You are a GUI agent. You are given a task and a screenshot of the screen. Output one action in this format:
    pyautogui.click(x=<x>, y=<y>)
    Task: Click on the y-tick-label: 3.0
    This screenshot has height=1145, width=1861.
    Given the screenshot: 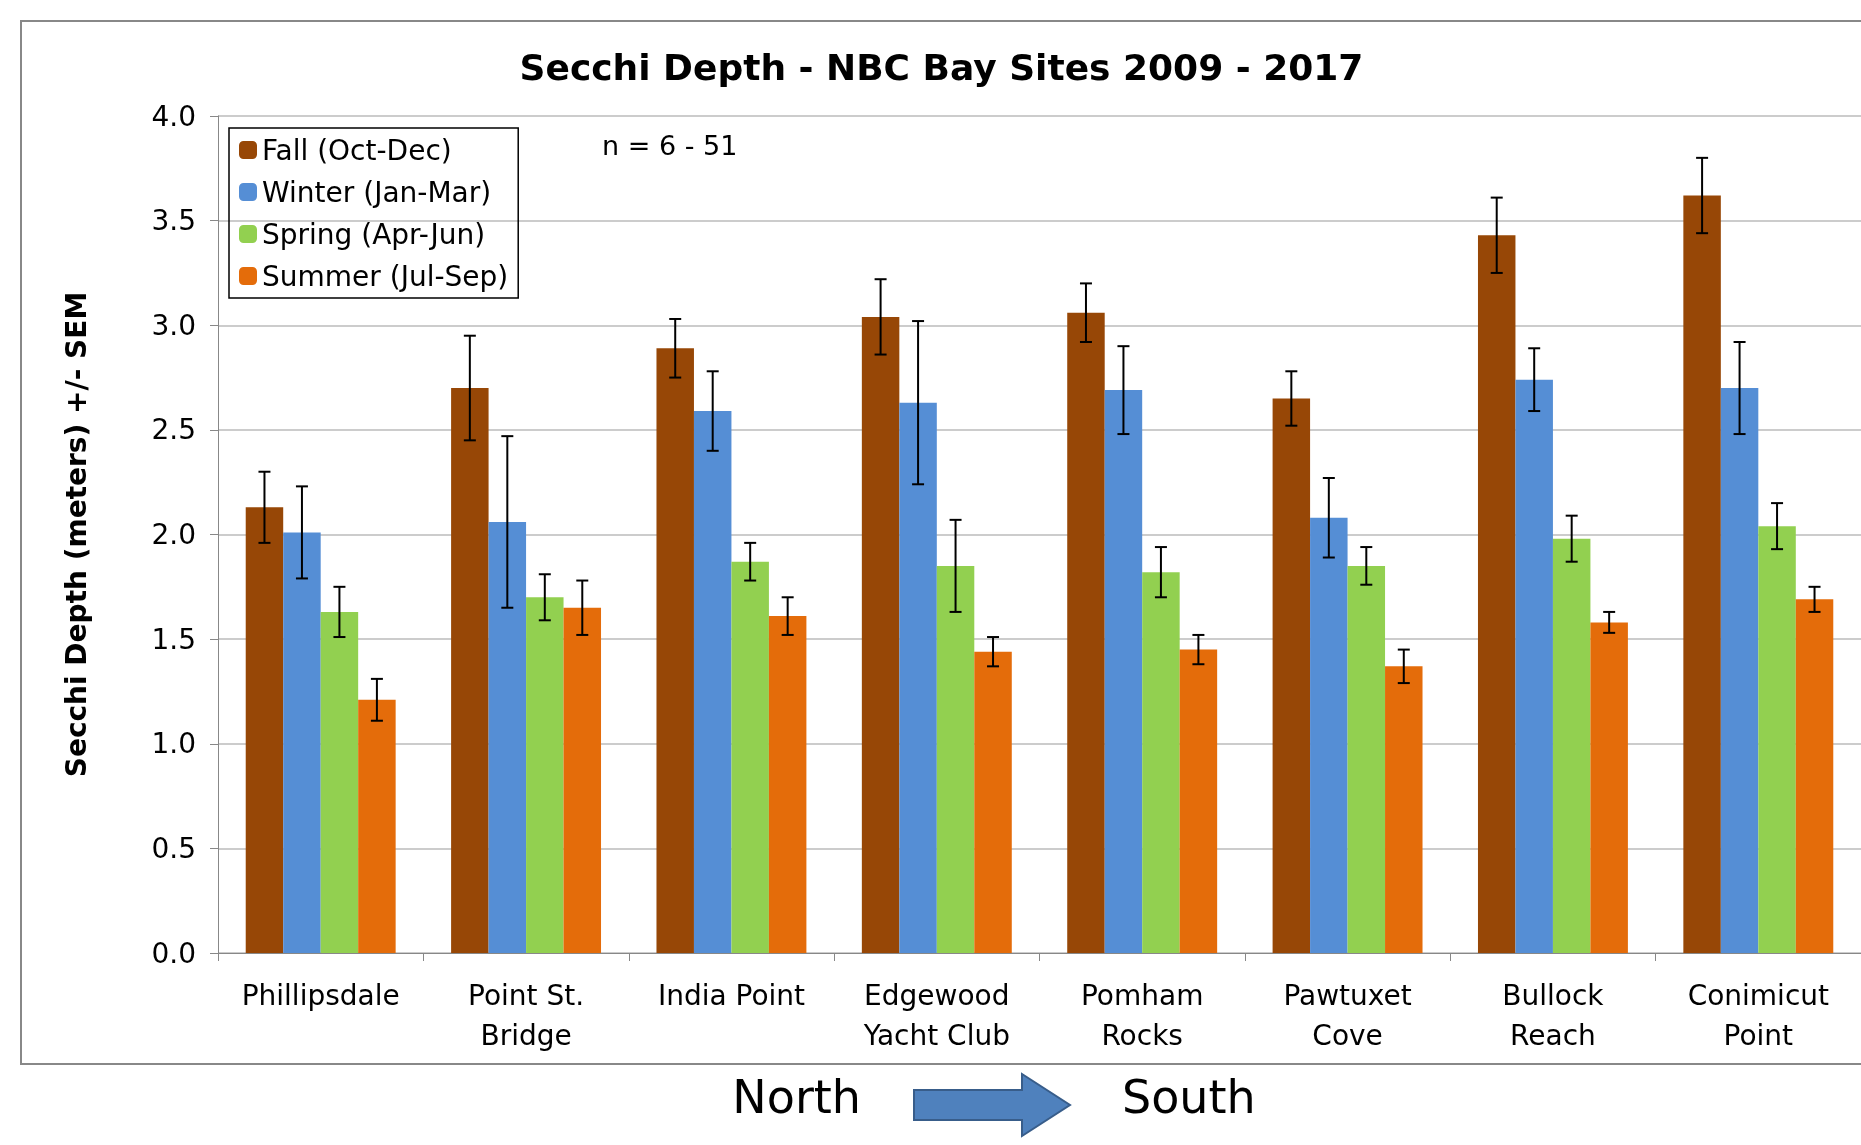 What is the action you would take?
    pyautogui.click(x=173, y=325)
    